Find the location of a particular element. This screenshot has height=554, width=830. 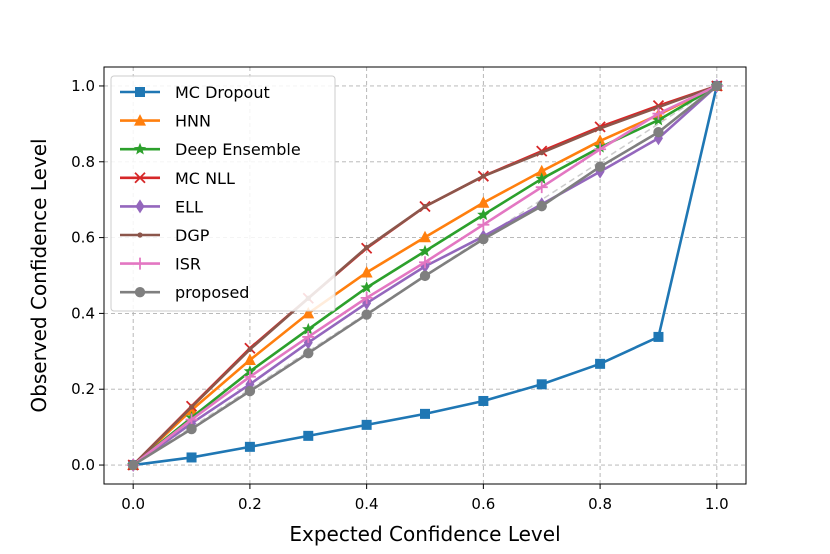

x-axis-label: Expected Confidence Level is located at coordinates (424, 534).